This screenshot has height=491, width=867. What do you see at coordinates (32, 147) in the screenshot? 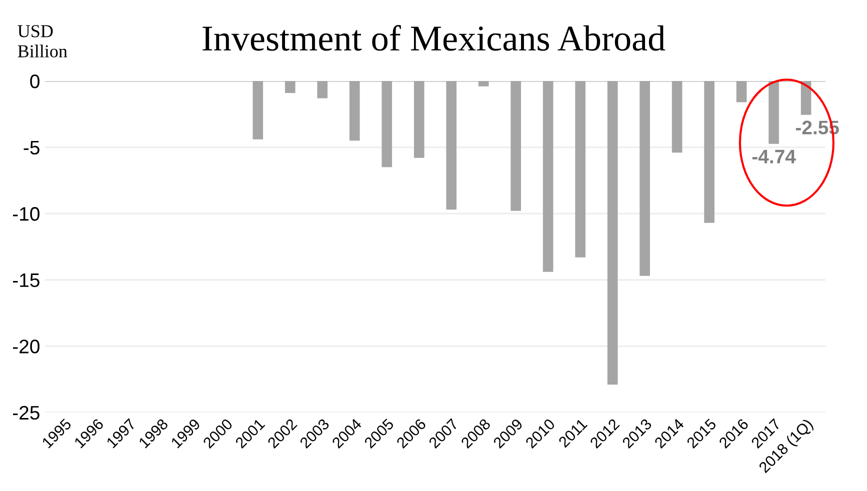
I see `y-tick-label: -5` at bounding box center [32, 147].